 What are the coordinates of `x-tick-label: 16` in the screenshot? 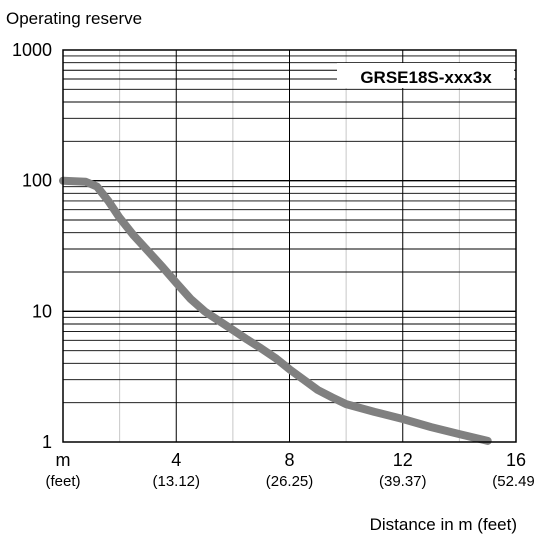 It's located at (516, 460).